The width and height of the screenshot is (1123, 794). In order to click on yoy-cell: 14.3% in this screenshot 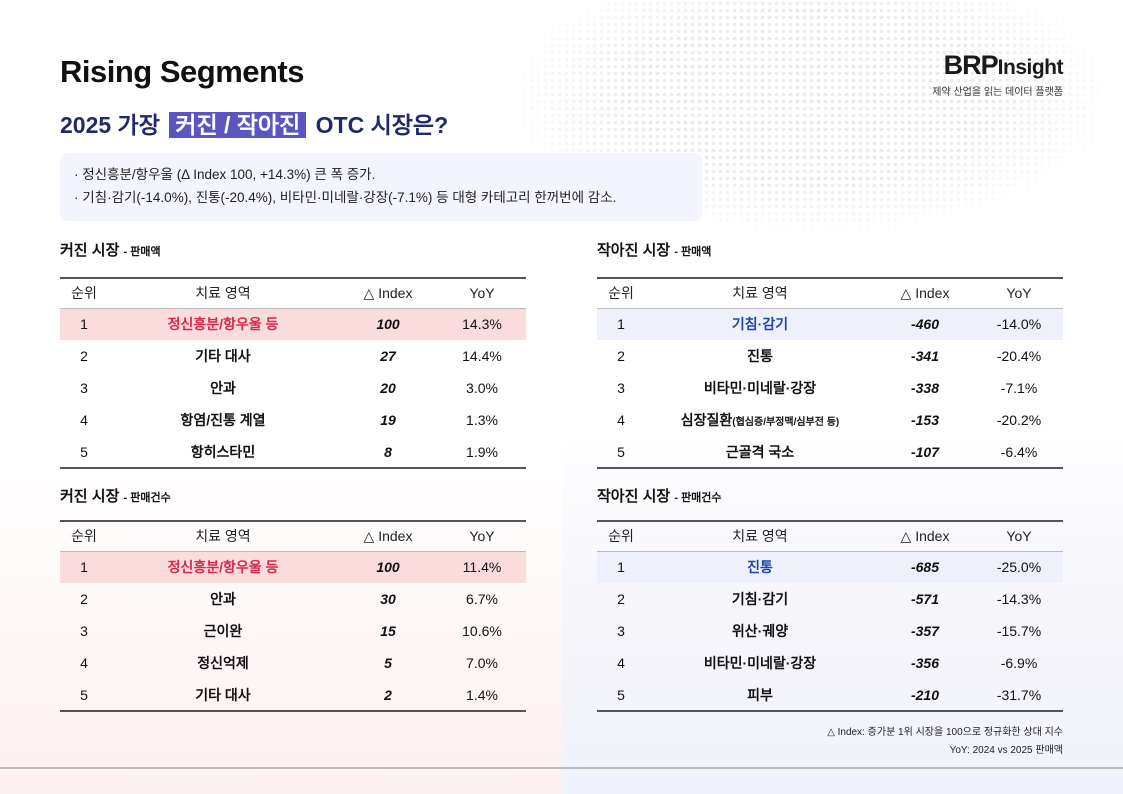, I will do `click(482, 324)`.